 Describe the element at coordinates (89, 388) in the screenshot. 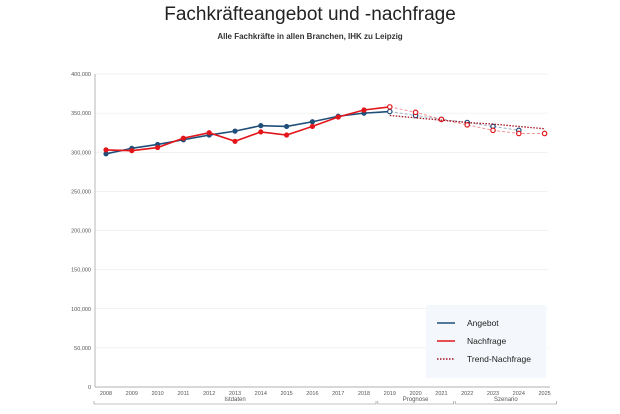

I see `y-tick-label: 0` at that location.